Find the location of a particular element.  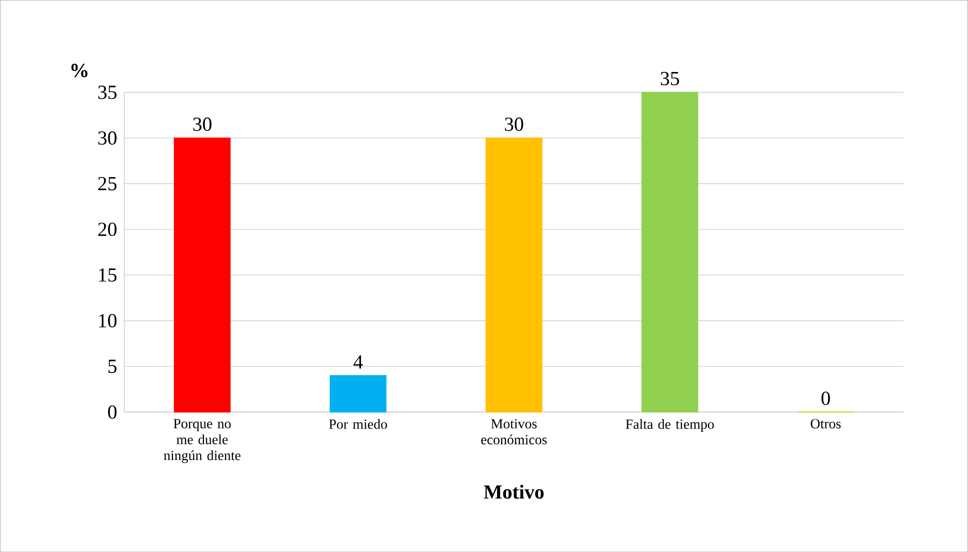

x-axis-title: Motivo is located at coordinates (514, 491).